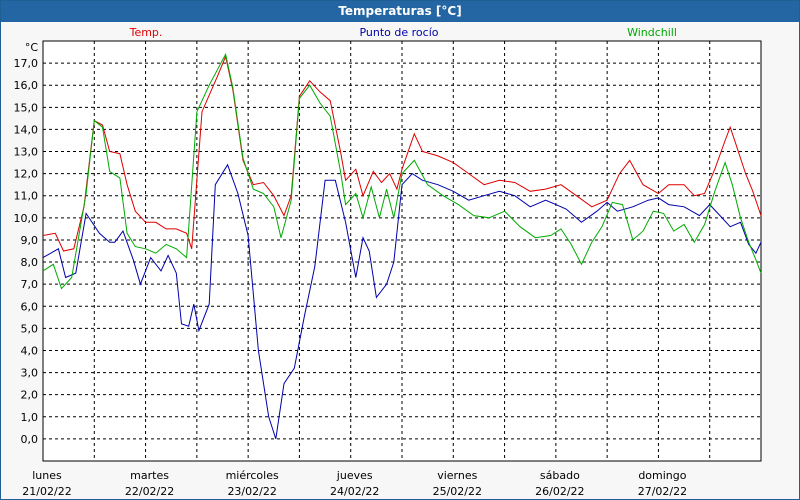  What do you see at coordinates (26, 63) in the screenshot?
I see `y-tick-label: 17,0` at bounding box center [26, 63].